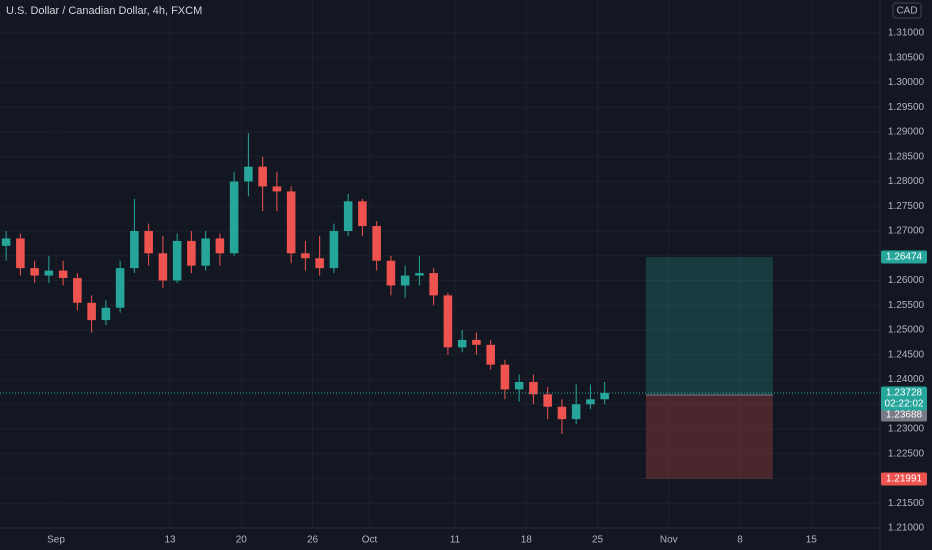  Describe the element at coordinates (669, 540) in the screenshot. I see `x-tick-label: Nov` at that location.